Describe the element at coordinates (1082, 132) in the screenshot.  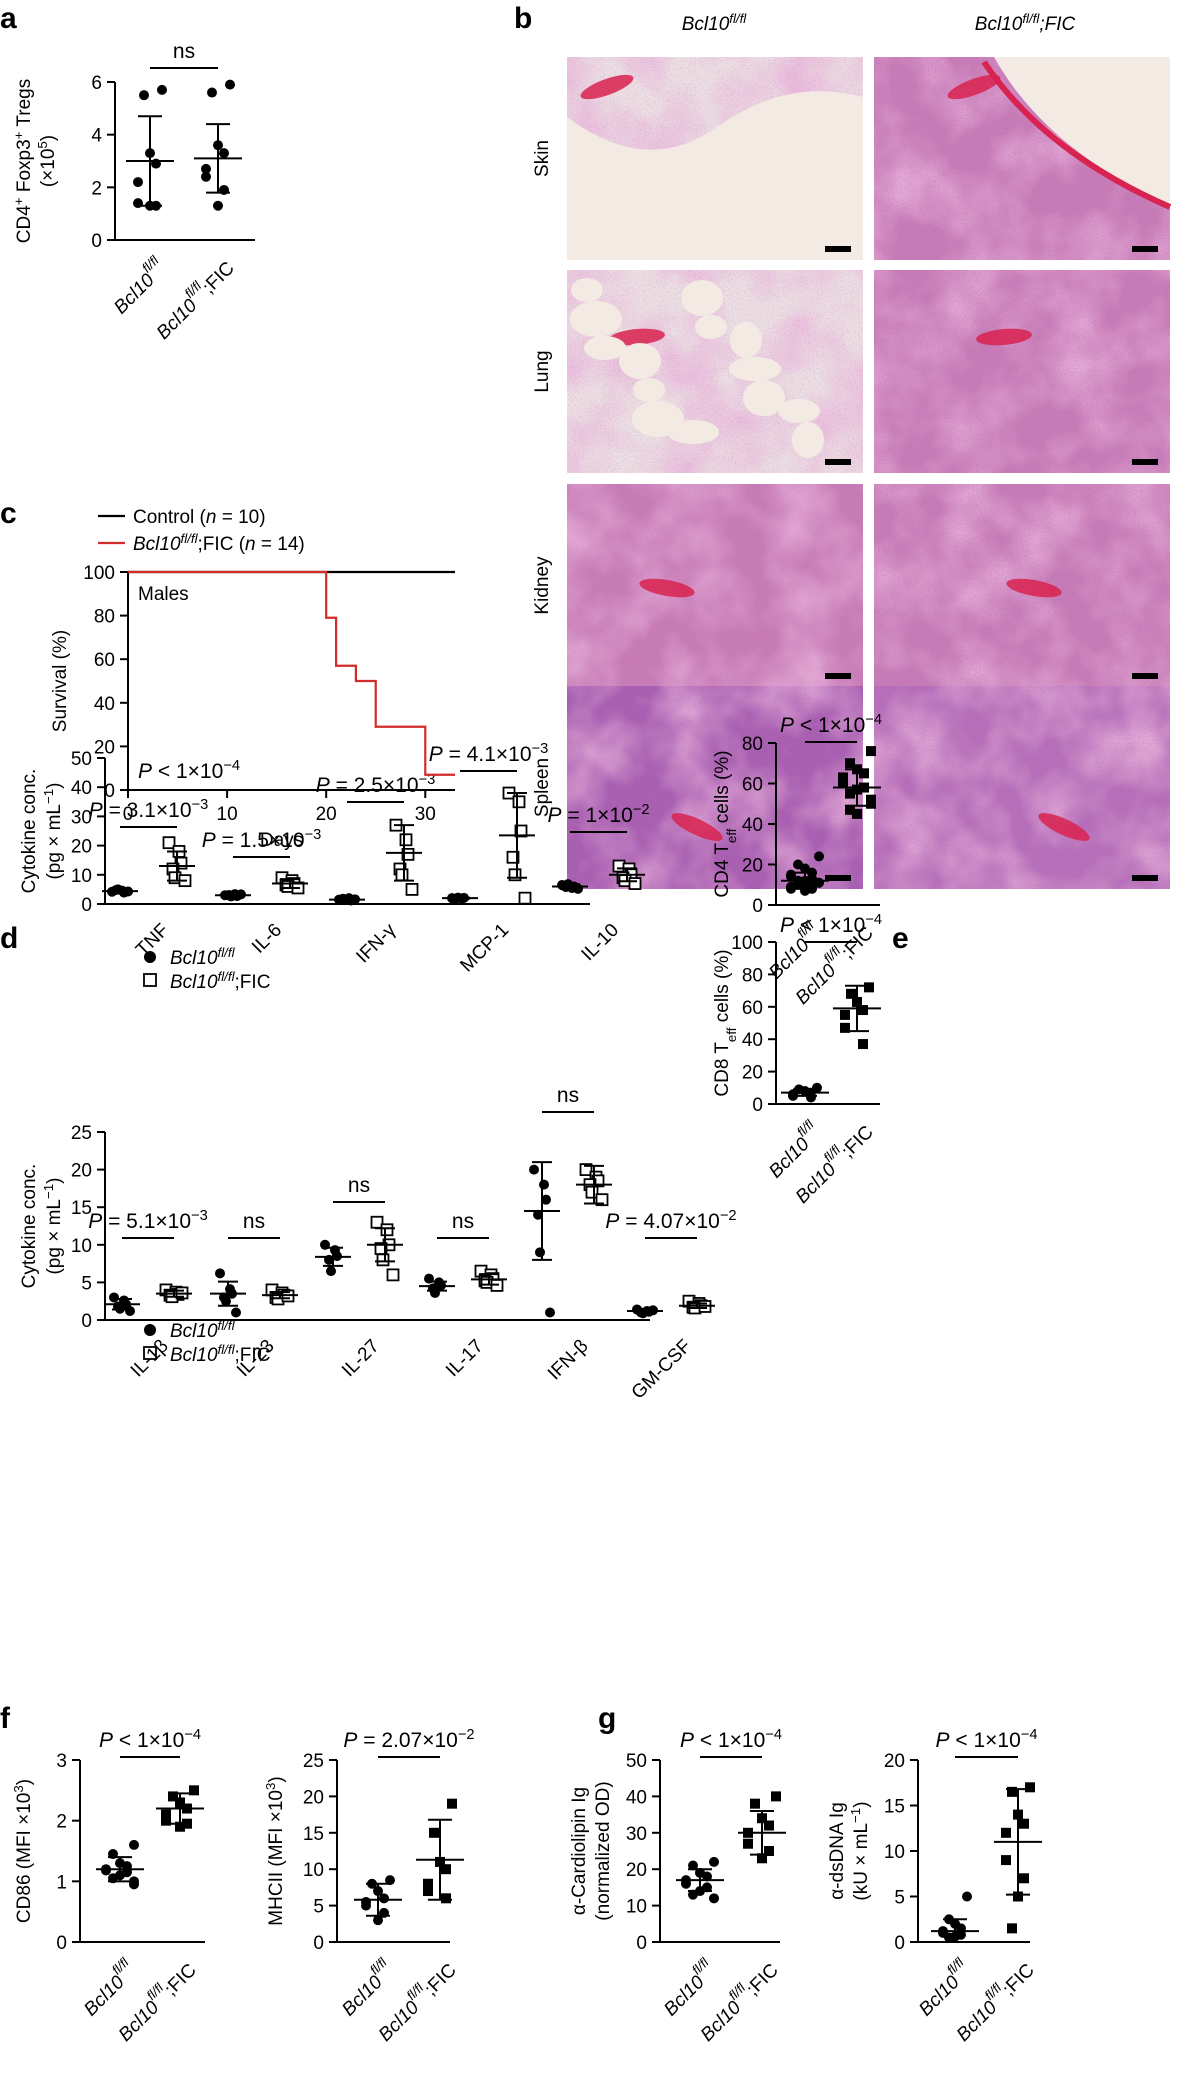
I see `skin-surface` at that location.